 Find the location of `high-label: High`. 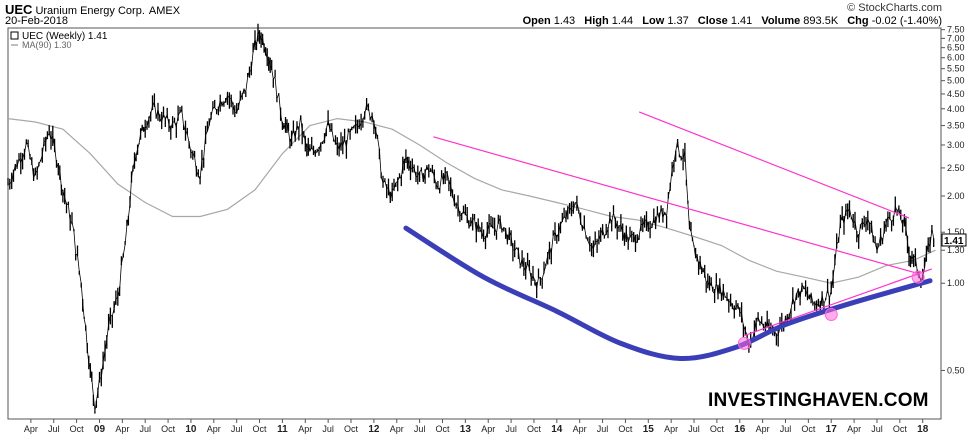

high-label: High is located at coordinates (596, 21).